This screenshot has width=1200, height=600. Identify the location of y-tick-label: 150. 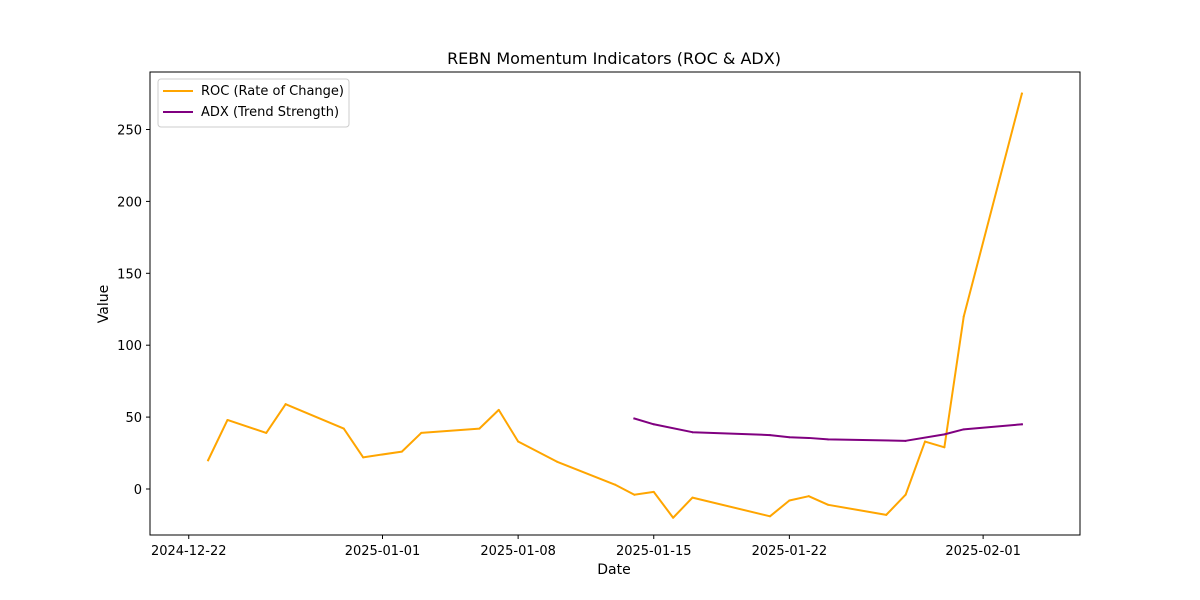
(129, 274).